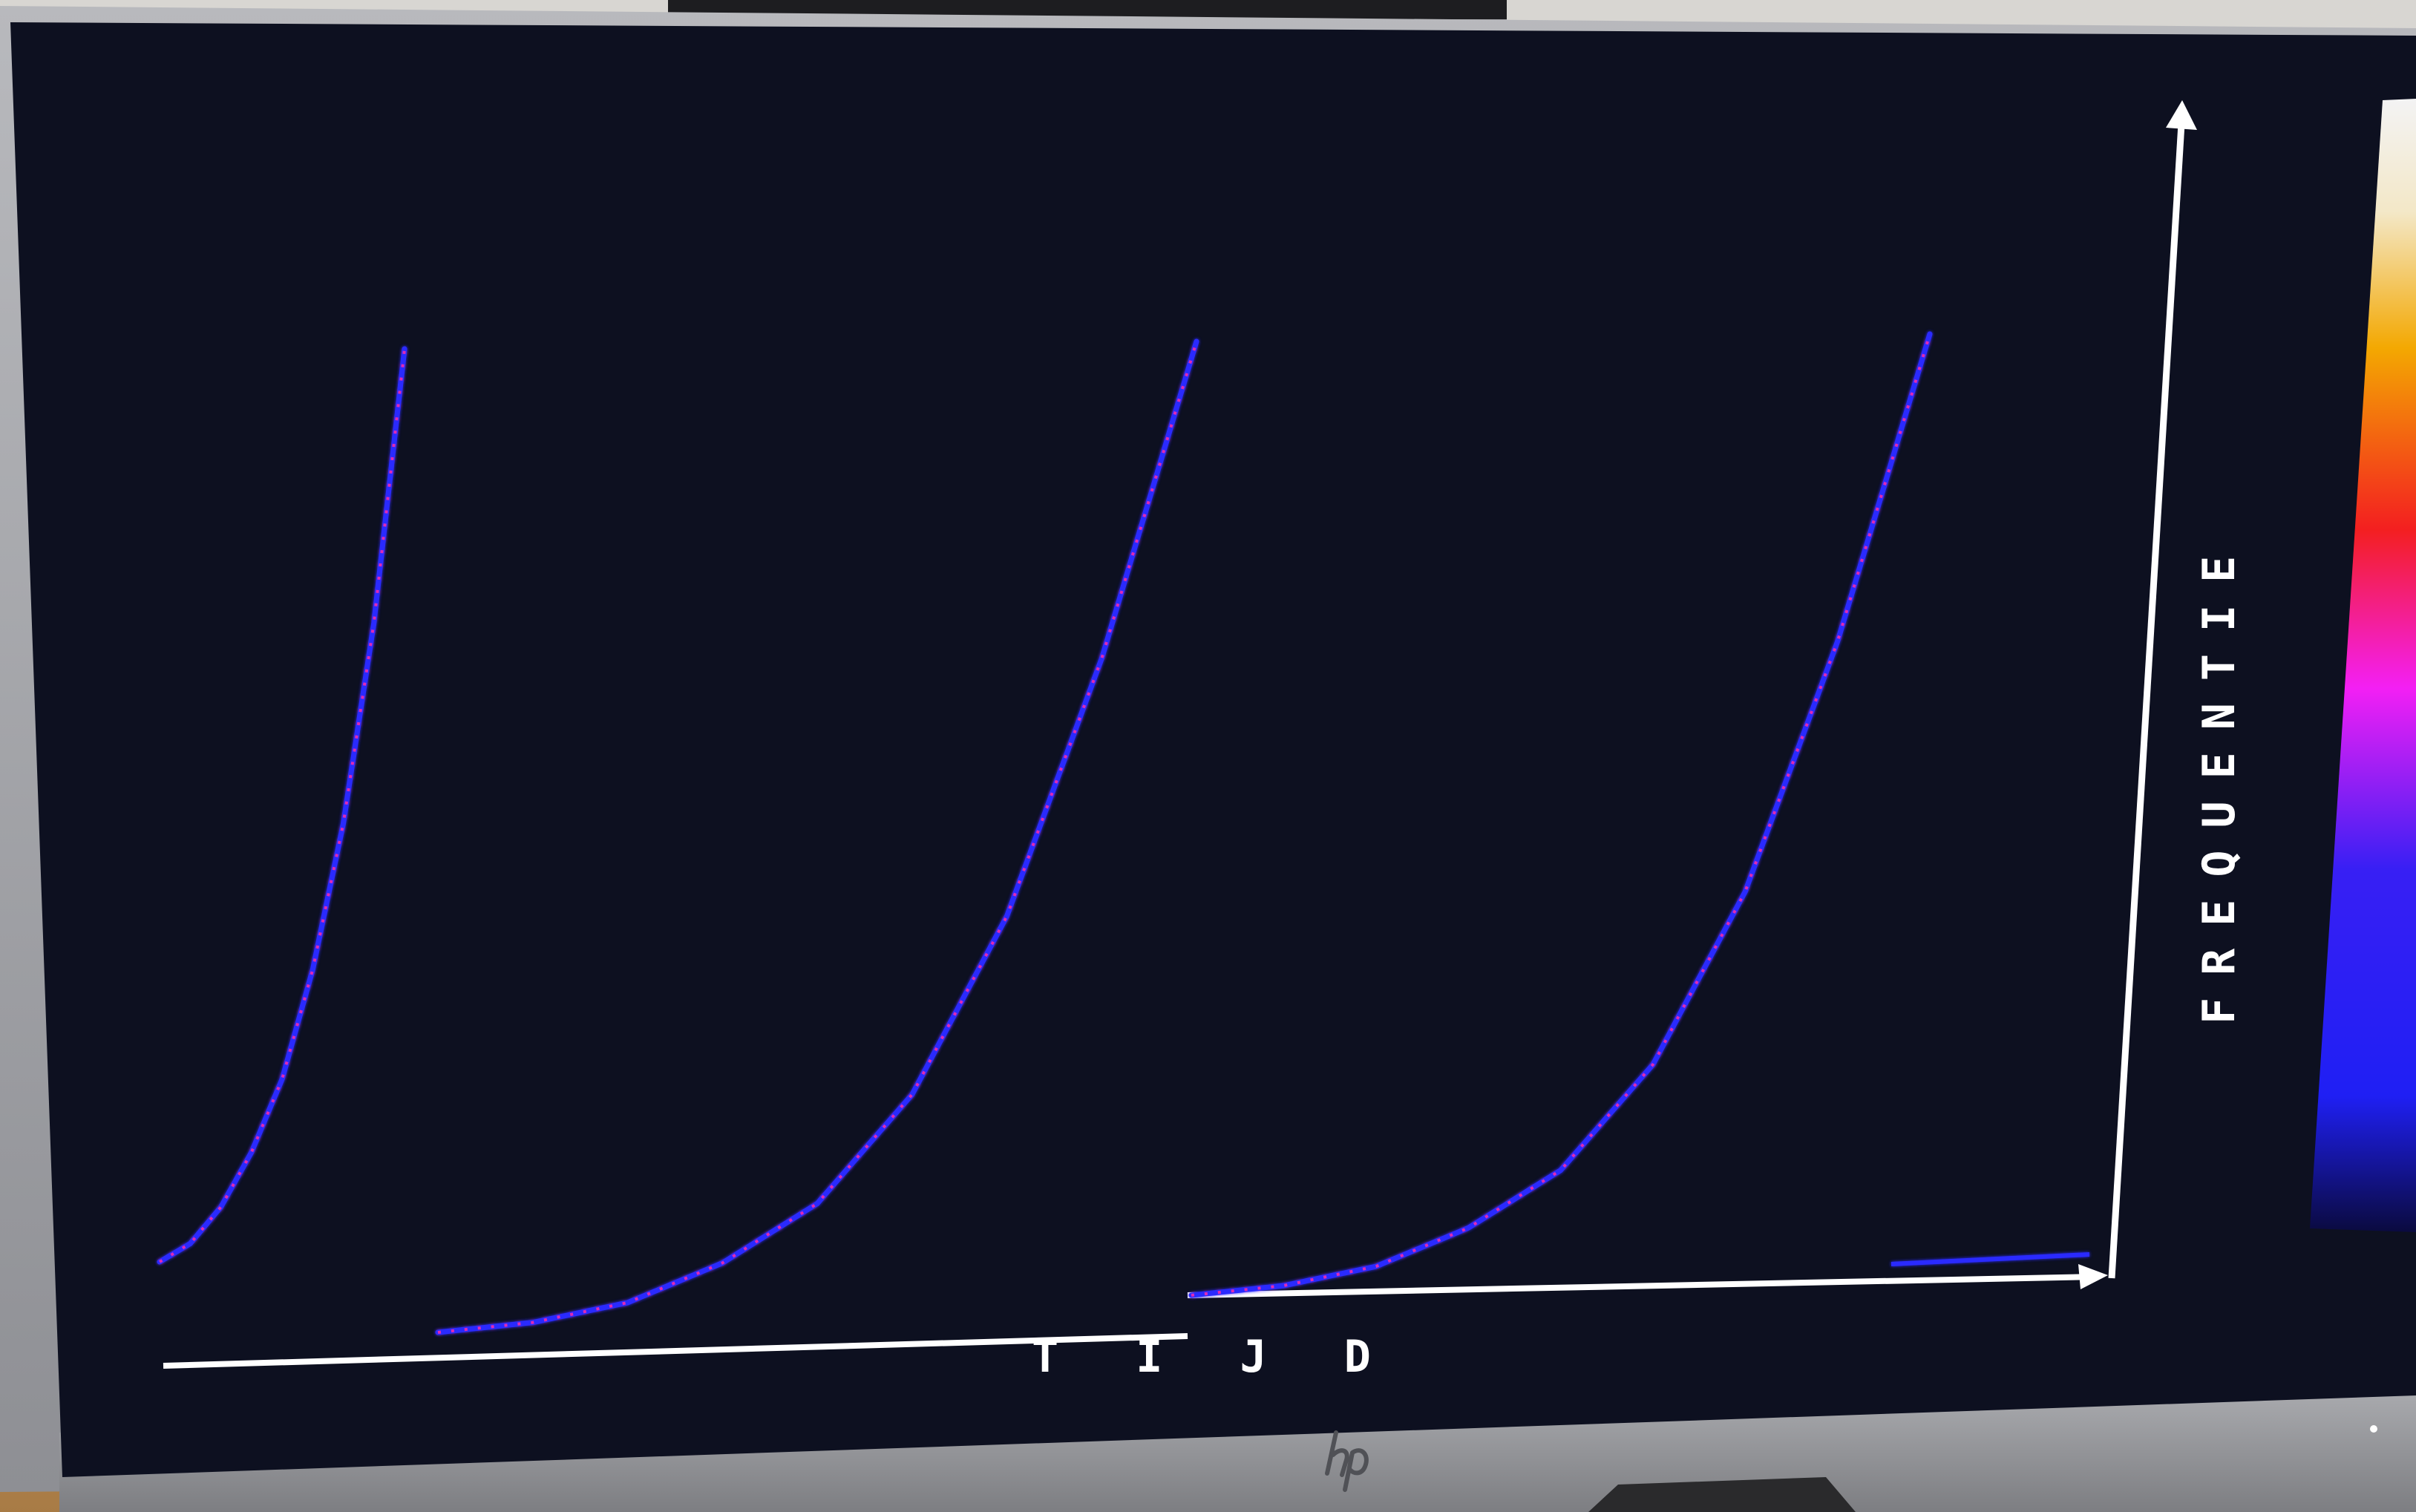 The image size is (2416, 1512). Describe the element at coordinates (1722, 1495) in the screenshot. I see `monitor-stand` at that location.